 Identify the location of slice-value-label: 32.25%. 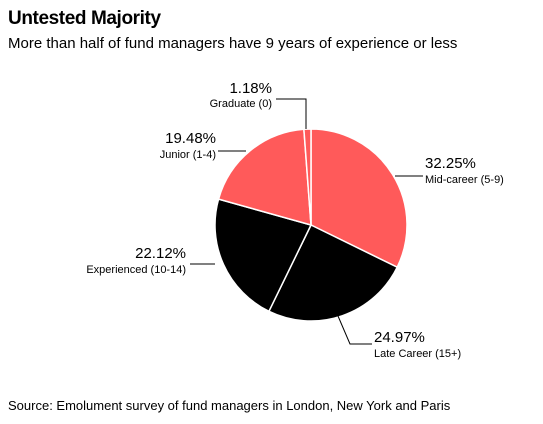
(450, 163).